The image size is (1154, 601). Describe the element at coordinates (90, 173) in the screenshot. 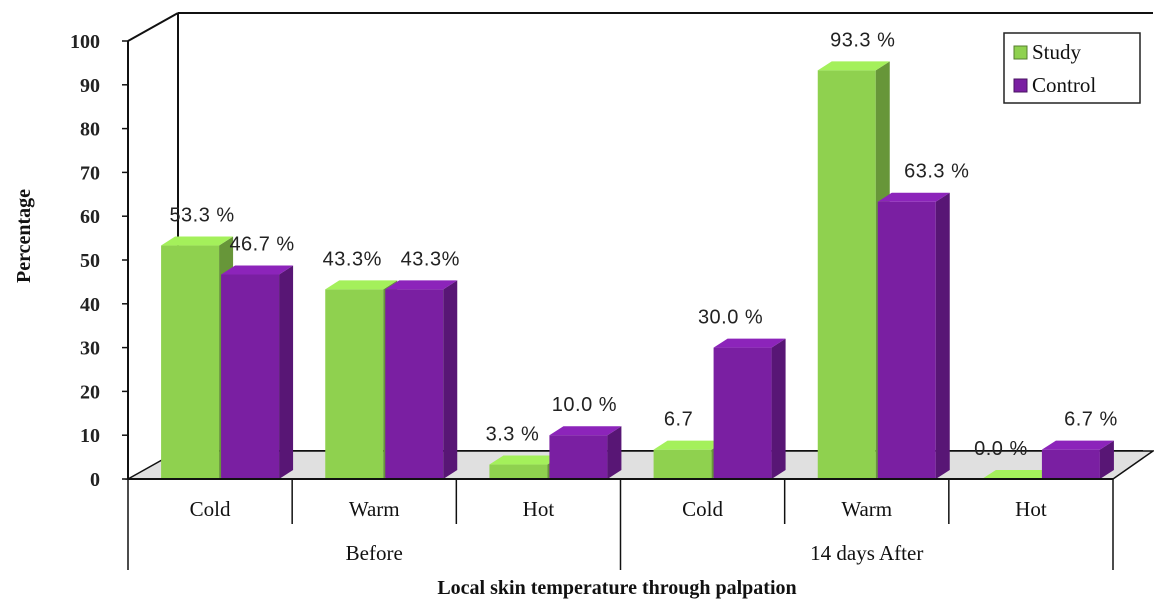

I see `y-tick-label: 70` at that location.